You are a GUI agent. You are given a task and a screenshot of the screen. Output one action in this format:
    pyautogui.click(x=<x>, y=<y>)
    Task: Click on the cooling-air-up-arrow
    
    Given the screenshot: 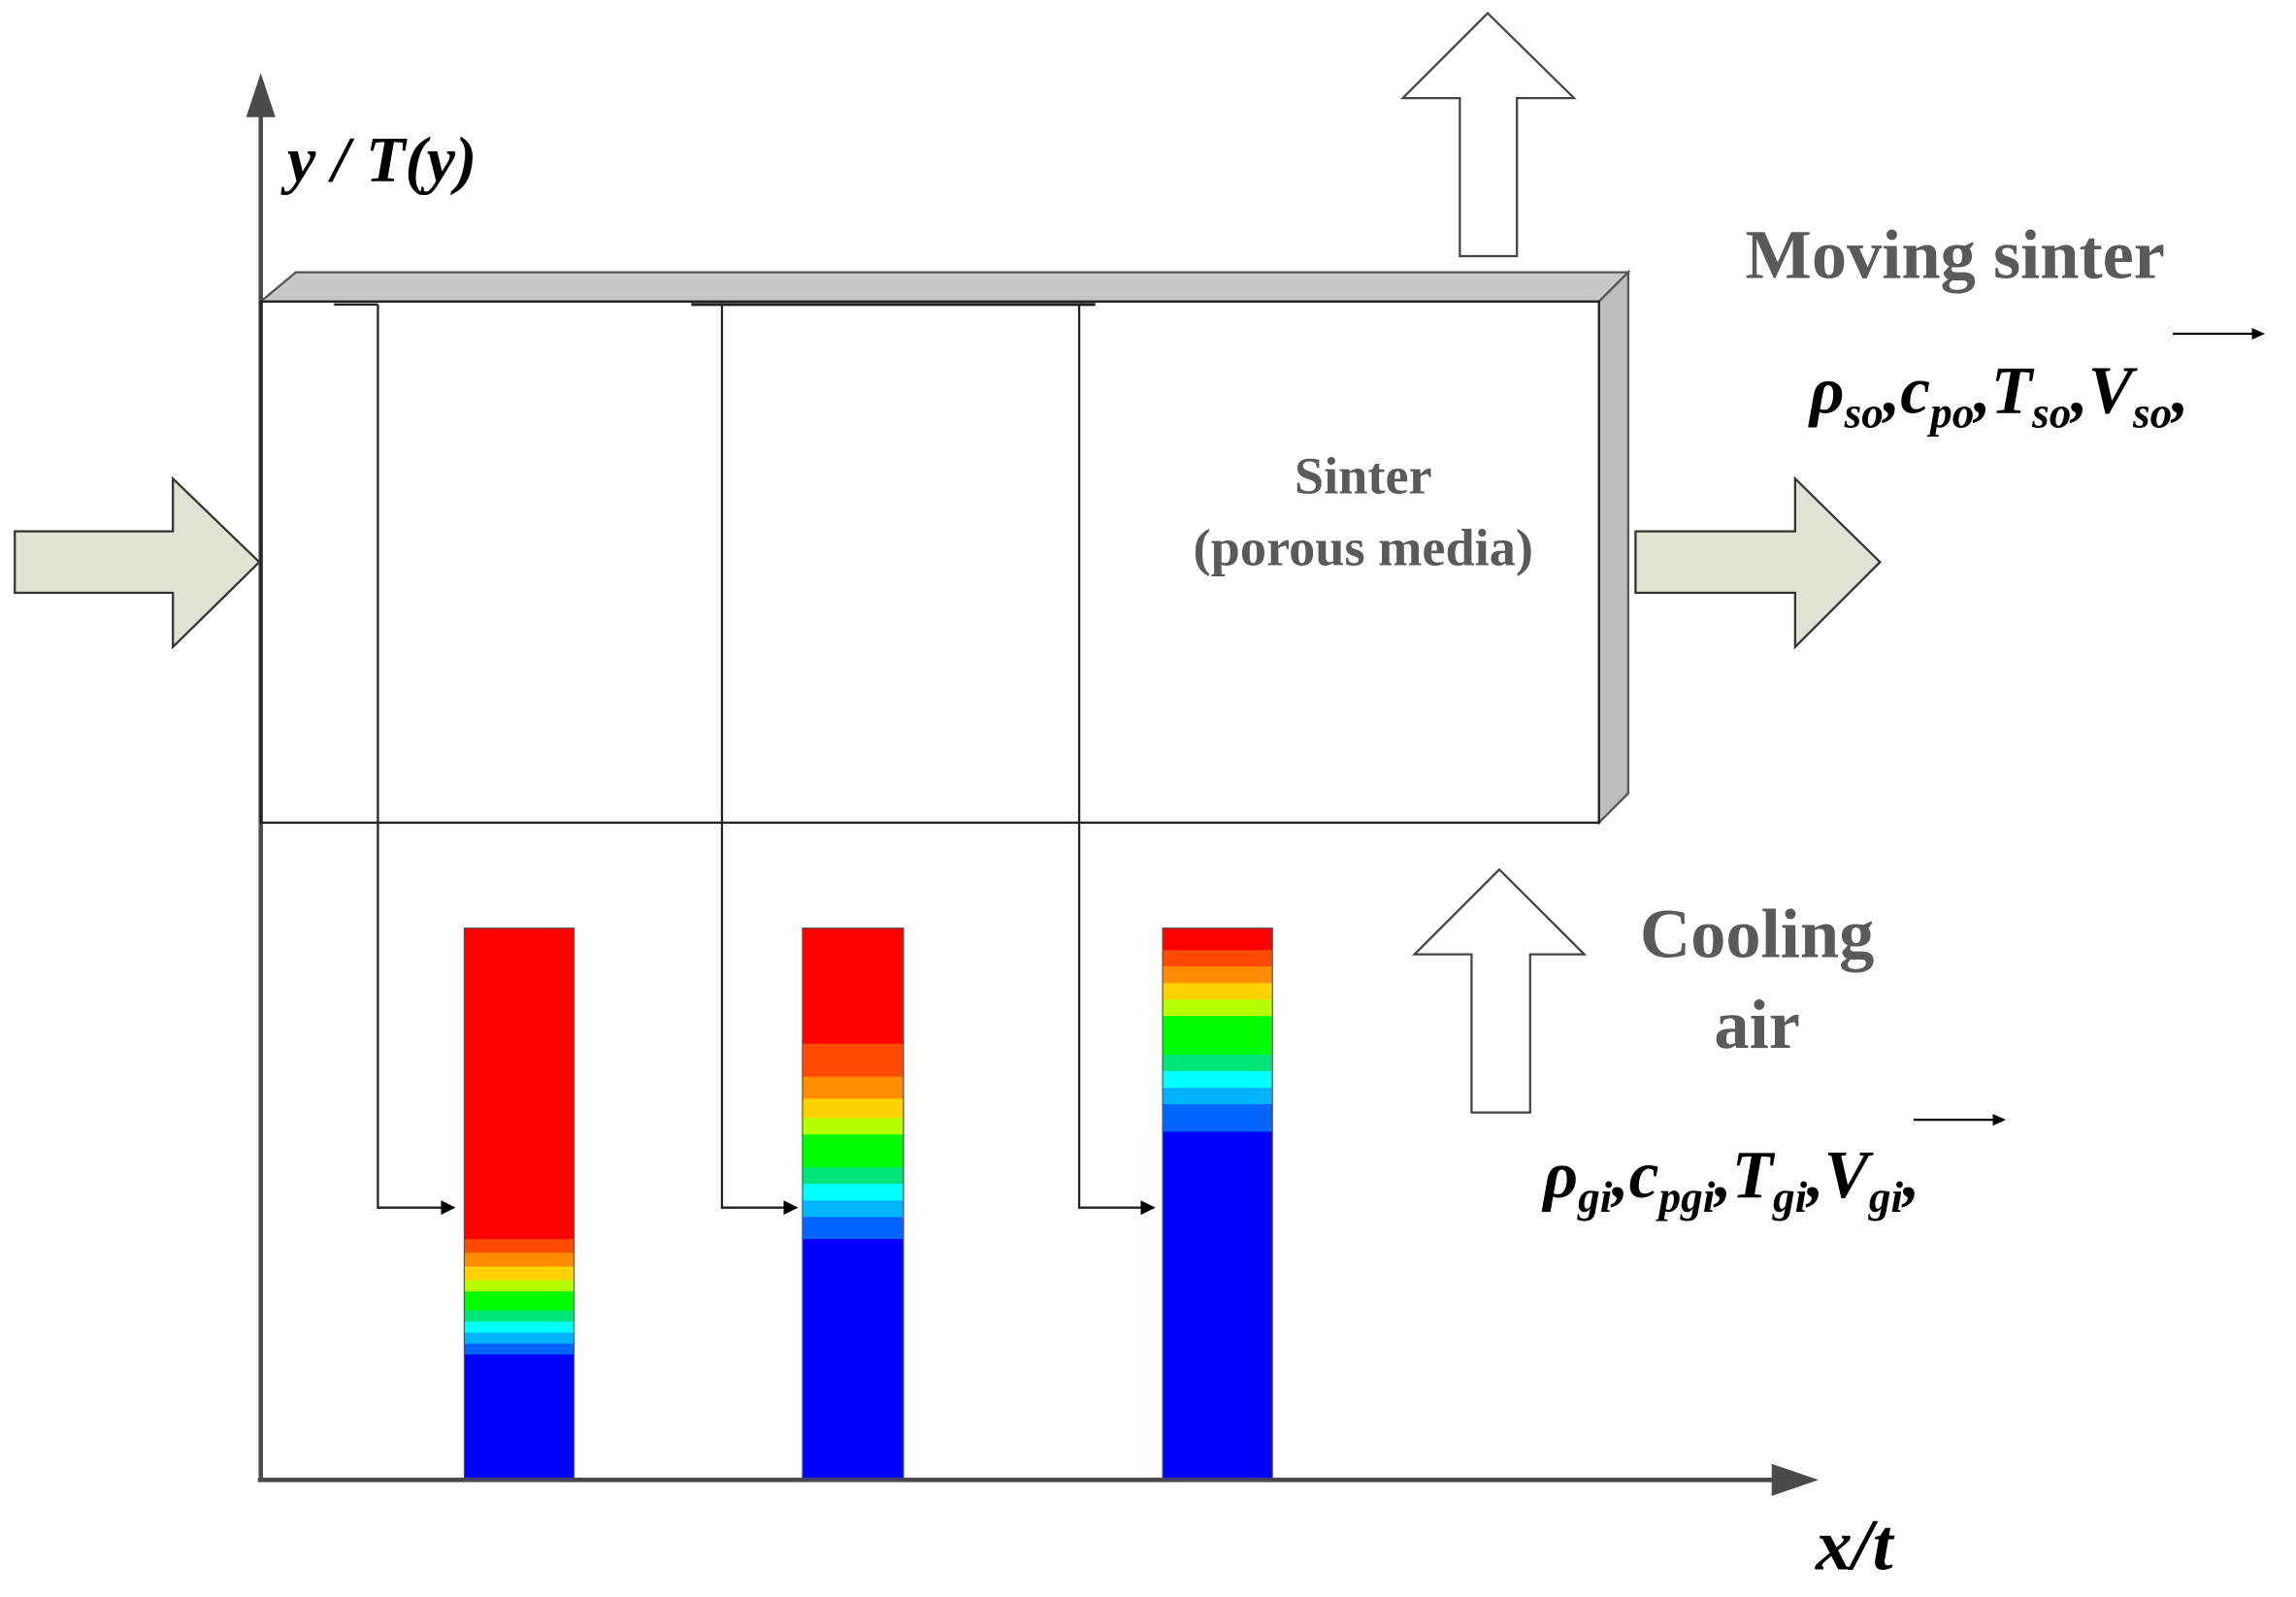 What is the action you would take?
    pyautogui.click(x=1499, y=991)
    